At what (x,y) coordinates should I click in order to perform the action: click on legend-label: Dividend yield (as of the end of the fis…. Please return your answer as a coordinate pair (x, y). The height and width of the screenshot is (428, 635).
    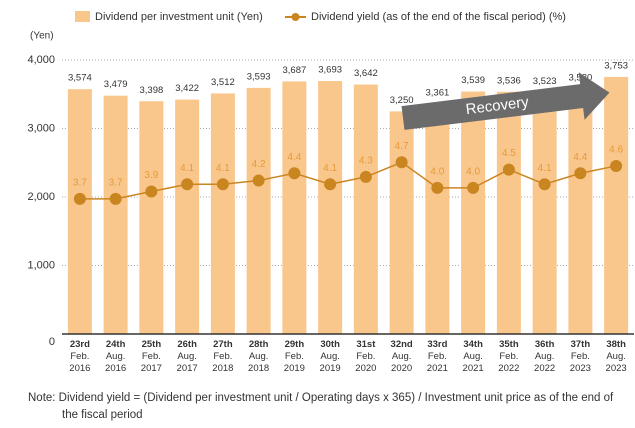
    Looking at the image, I should click on (438, 17).